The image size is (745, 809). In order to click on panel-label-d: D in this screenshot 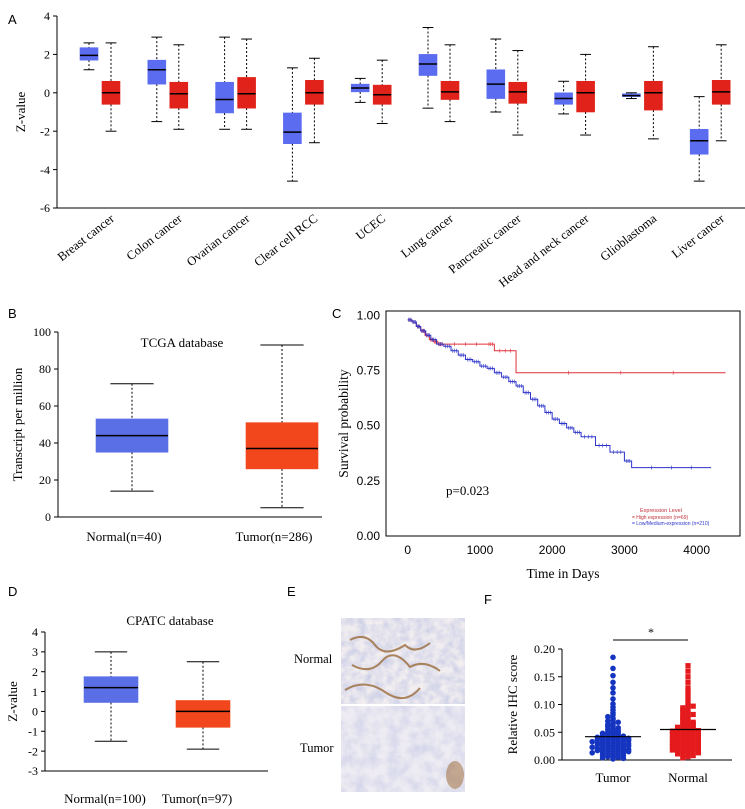, I will do `click(12, 591)`.